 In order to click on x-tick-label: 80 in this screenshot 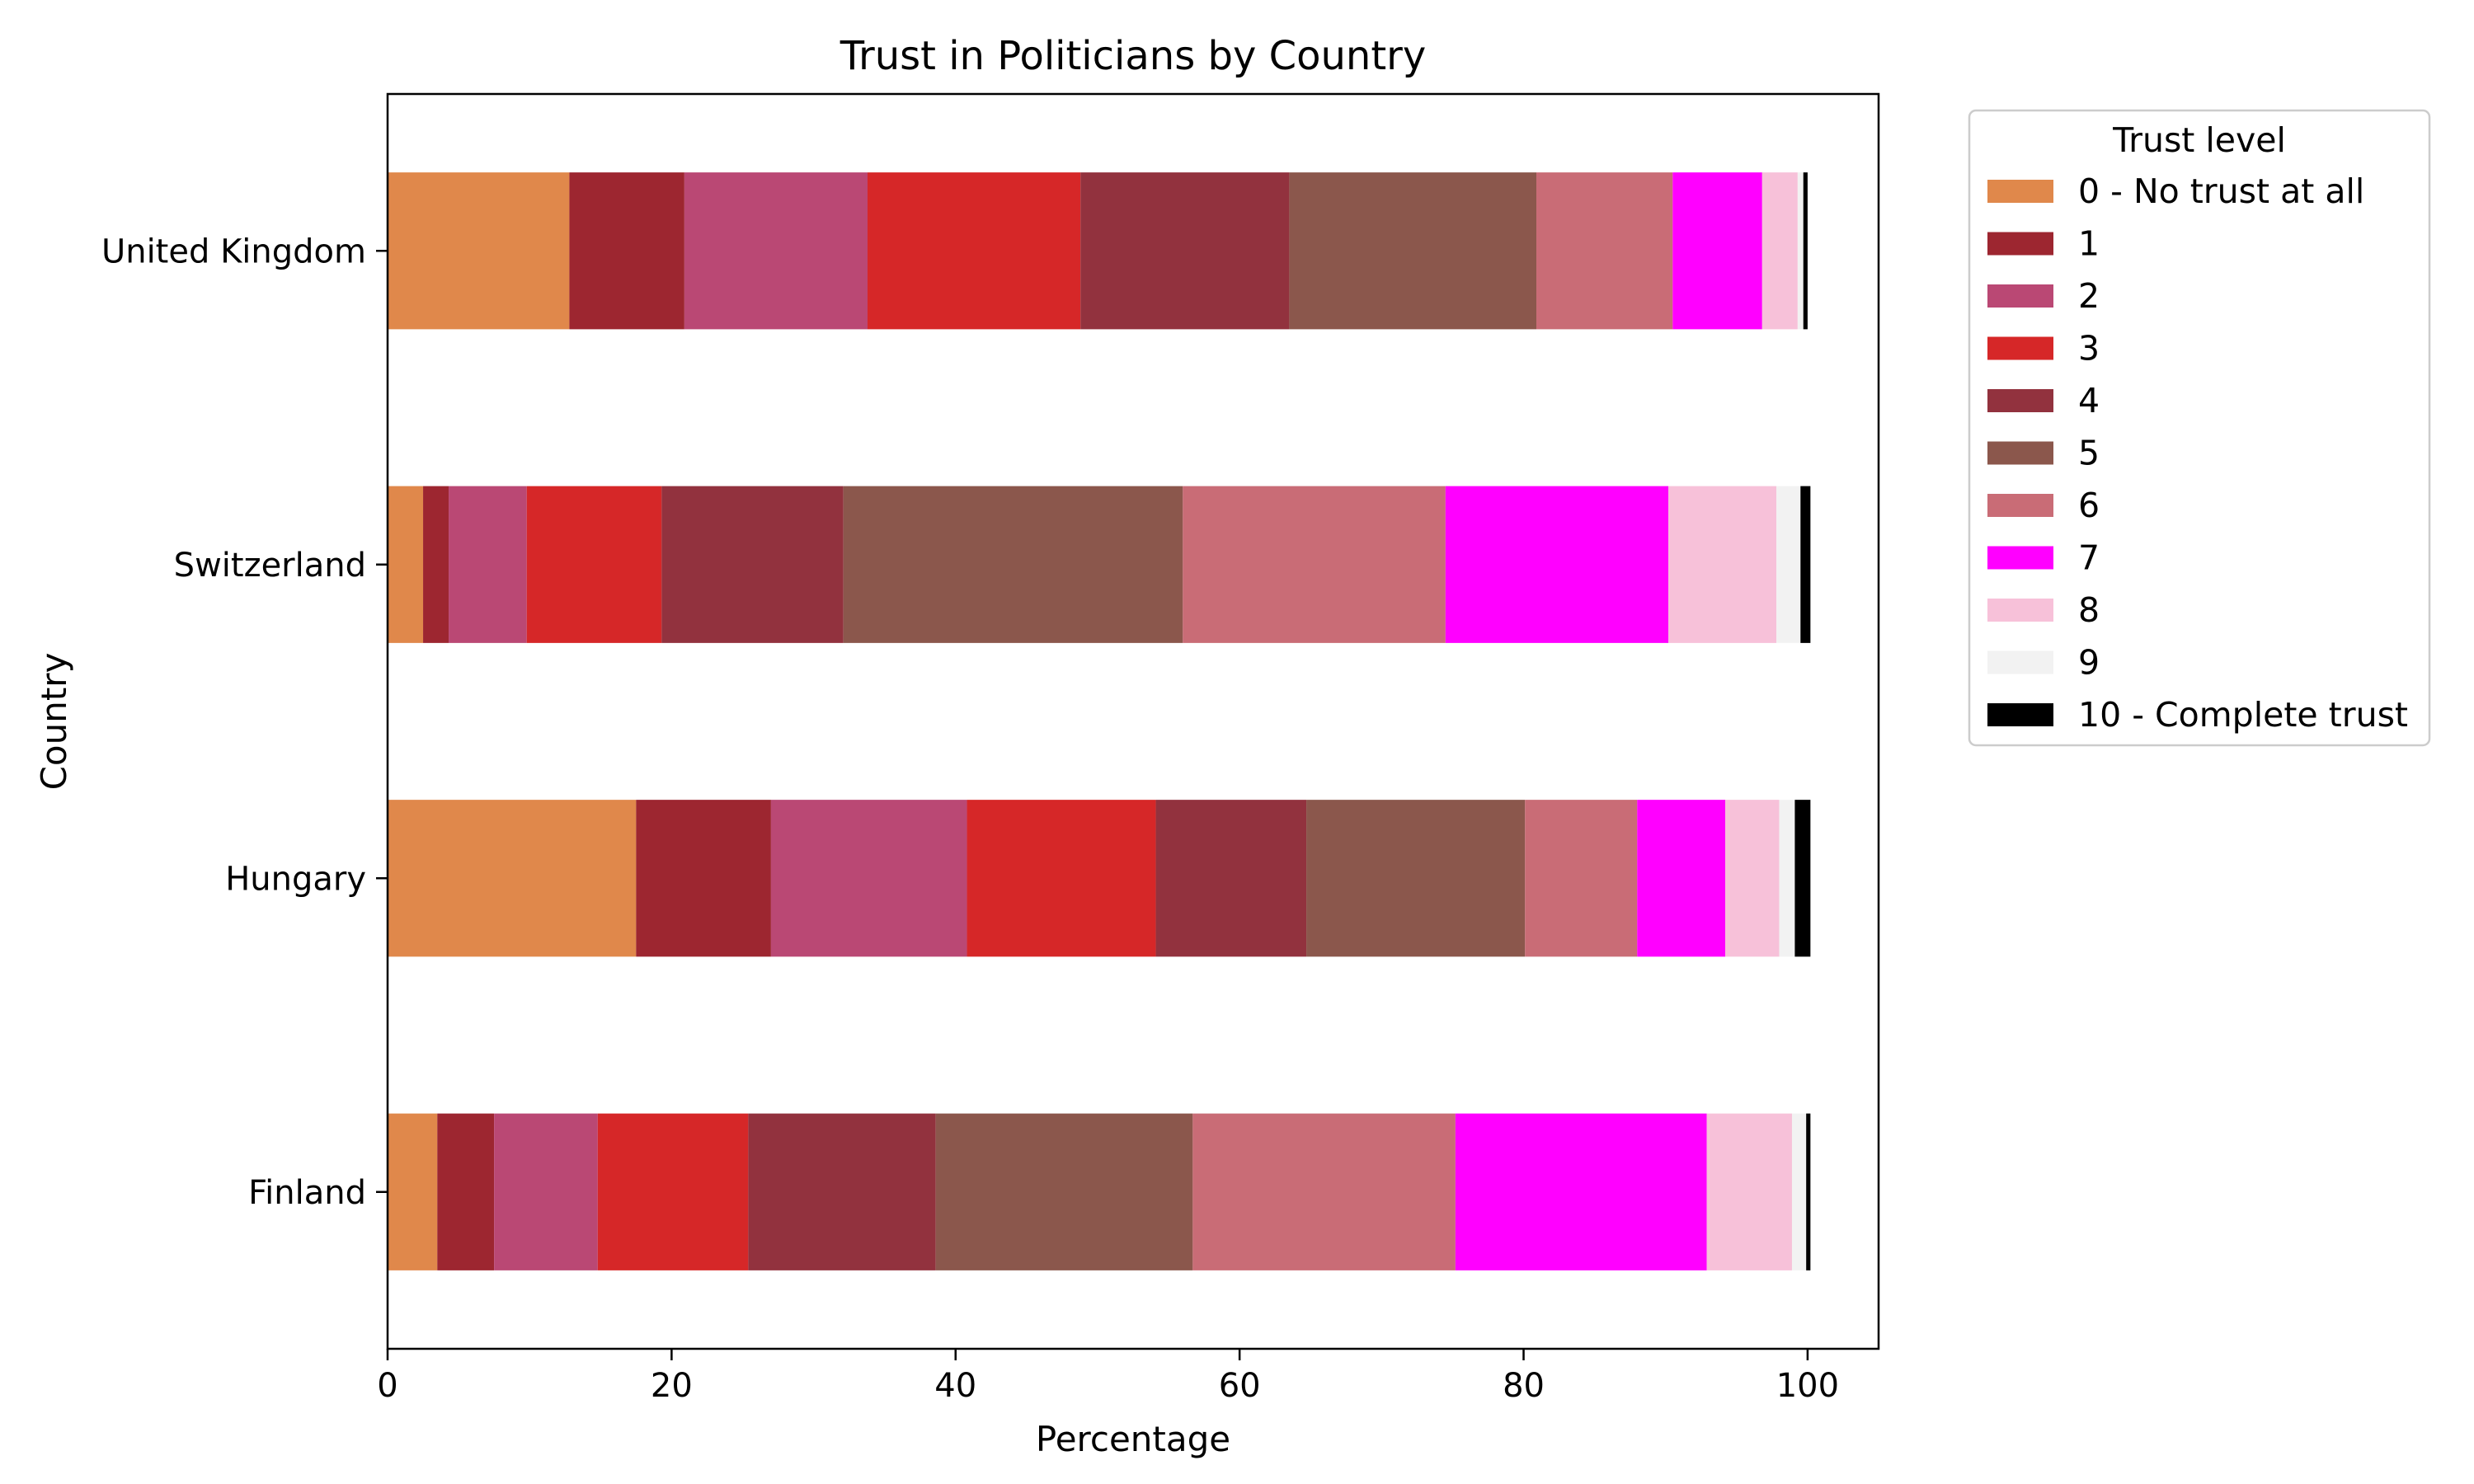, I will do `click(1524, 1386)`.